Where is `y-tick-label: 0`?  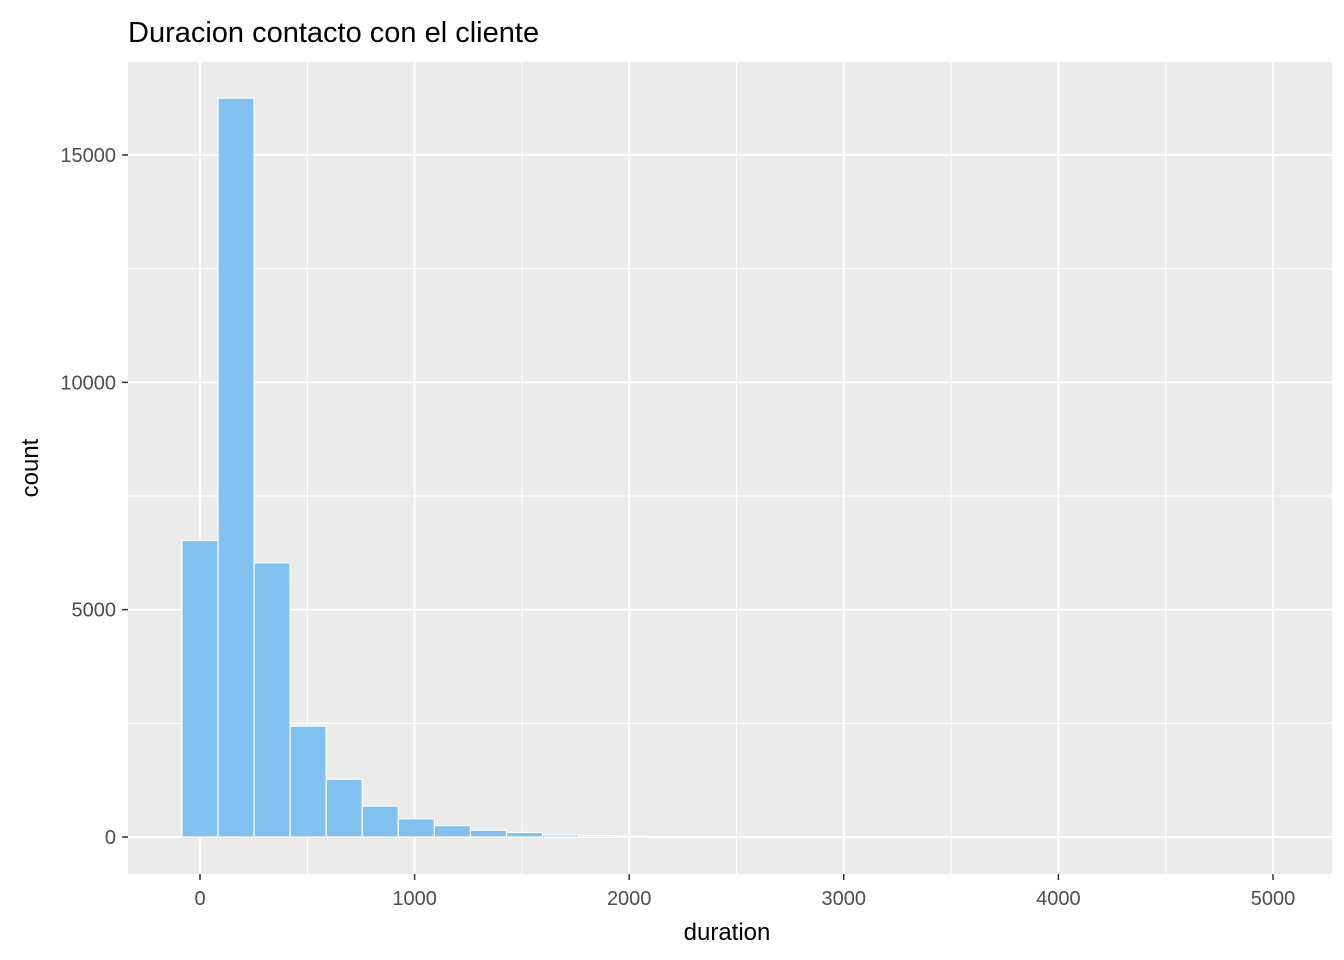 y-tick-label: 0 is located at coordinates (110, 838).